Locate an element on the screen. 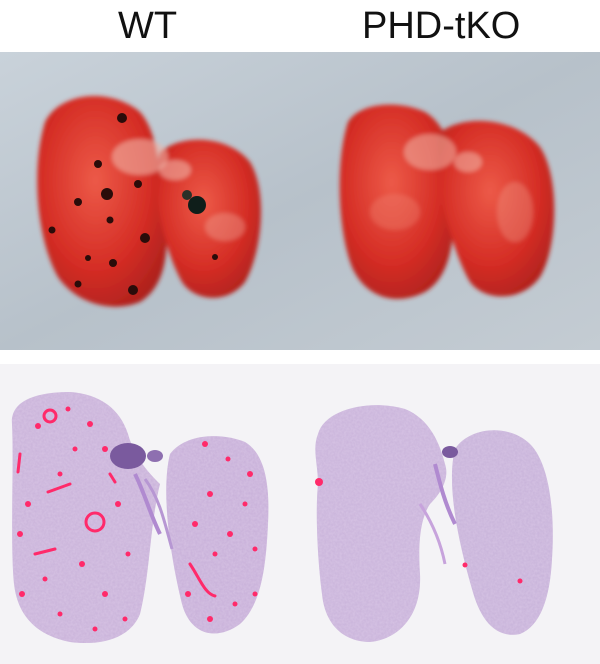 The height and width of the screenshot is (664, 600). phd-tko-metastasis-spots is located at coordinates (419, 531).